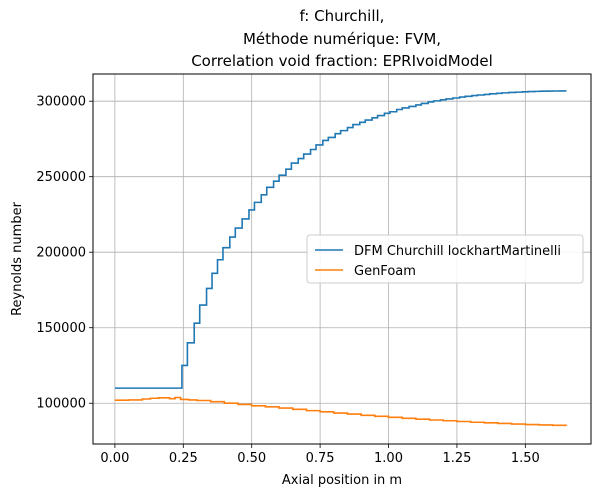  I want to click on y-tick-label: 250000, so click(61, 177).